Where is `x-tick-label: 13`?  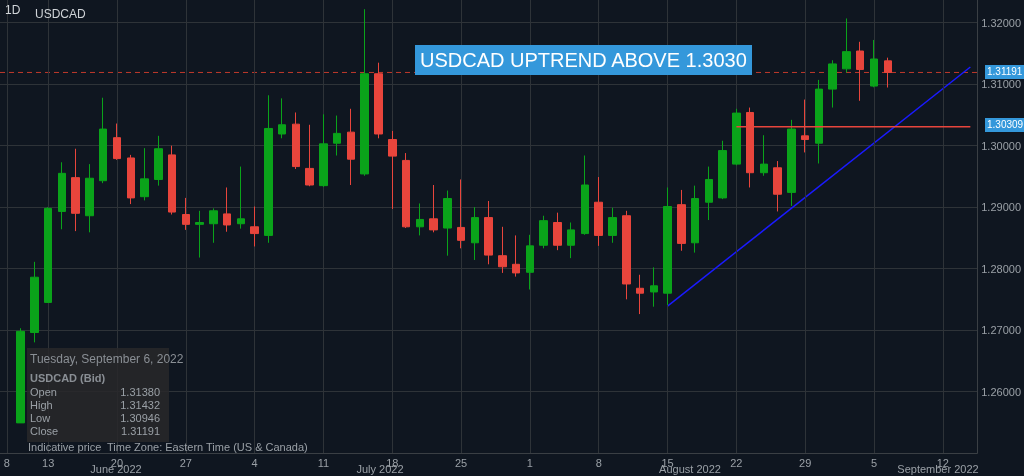 x-tick-label: 13 is located at coordinates (48, 462).